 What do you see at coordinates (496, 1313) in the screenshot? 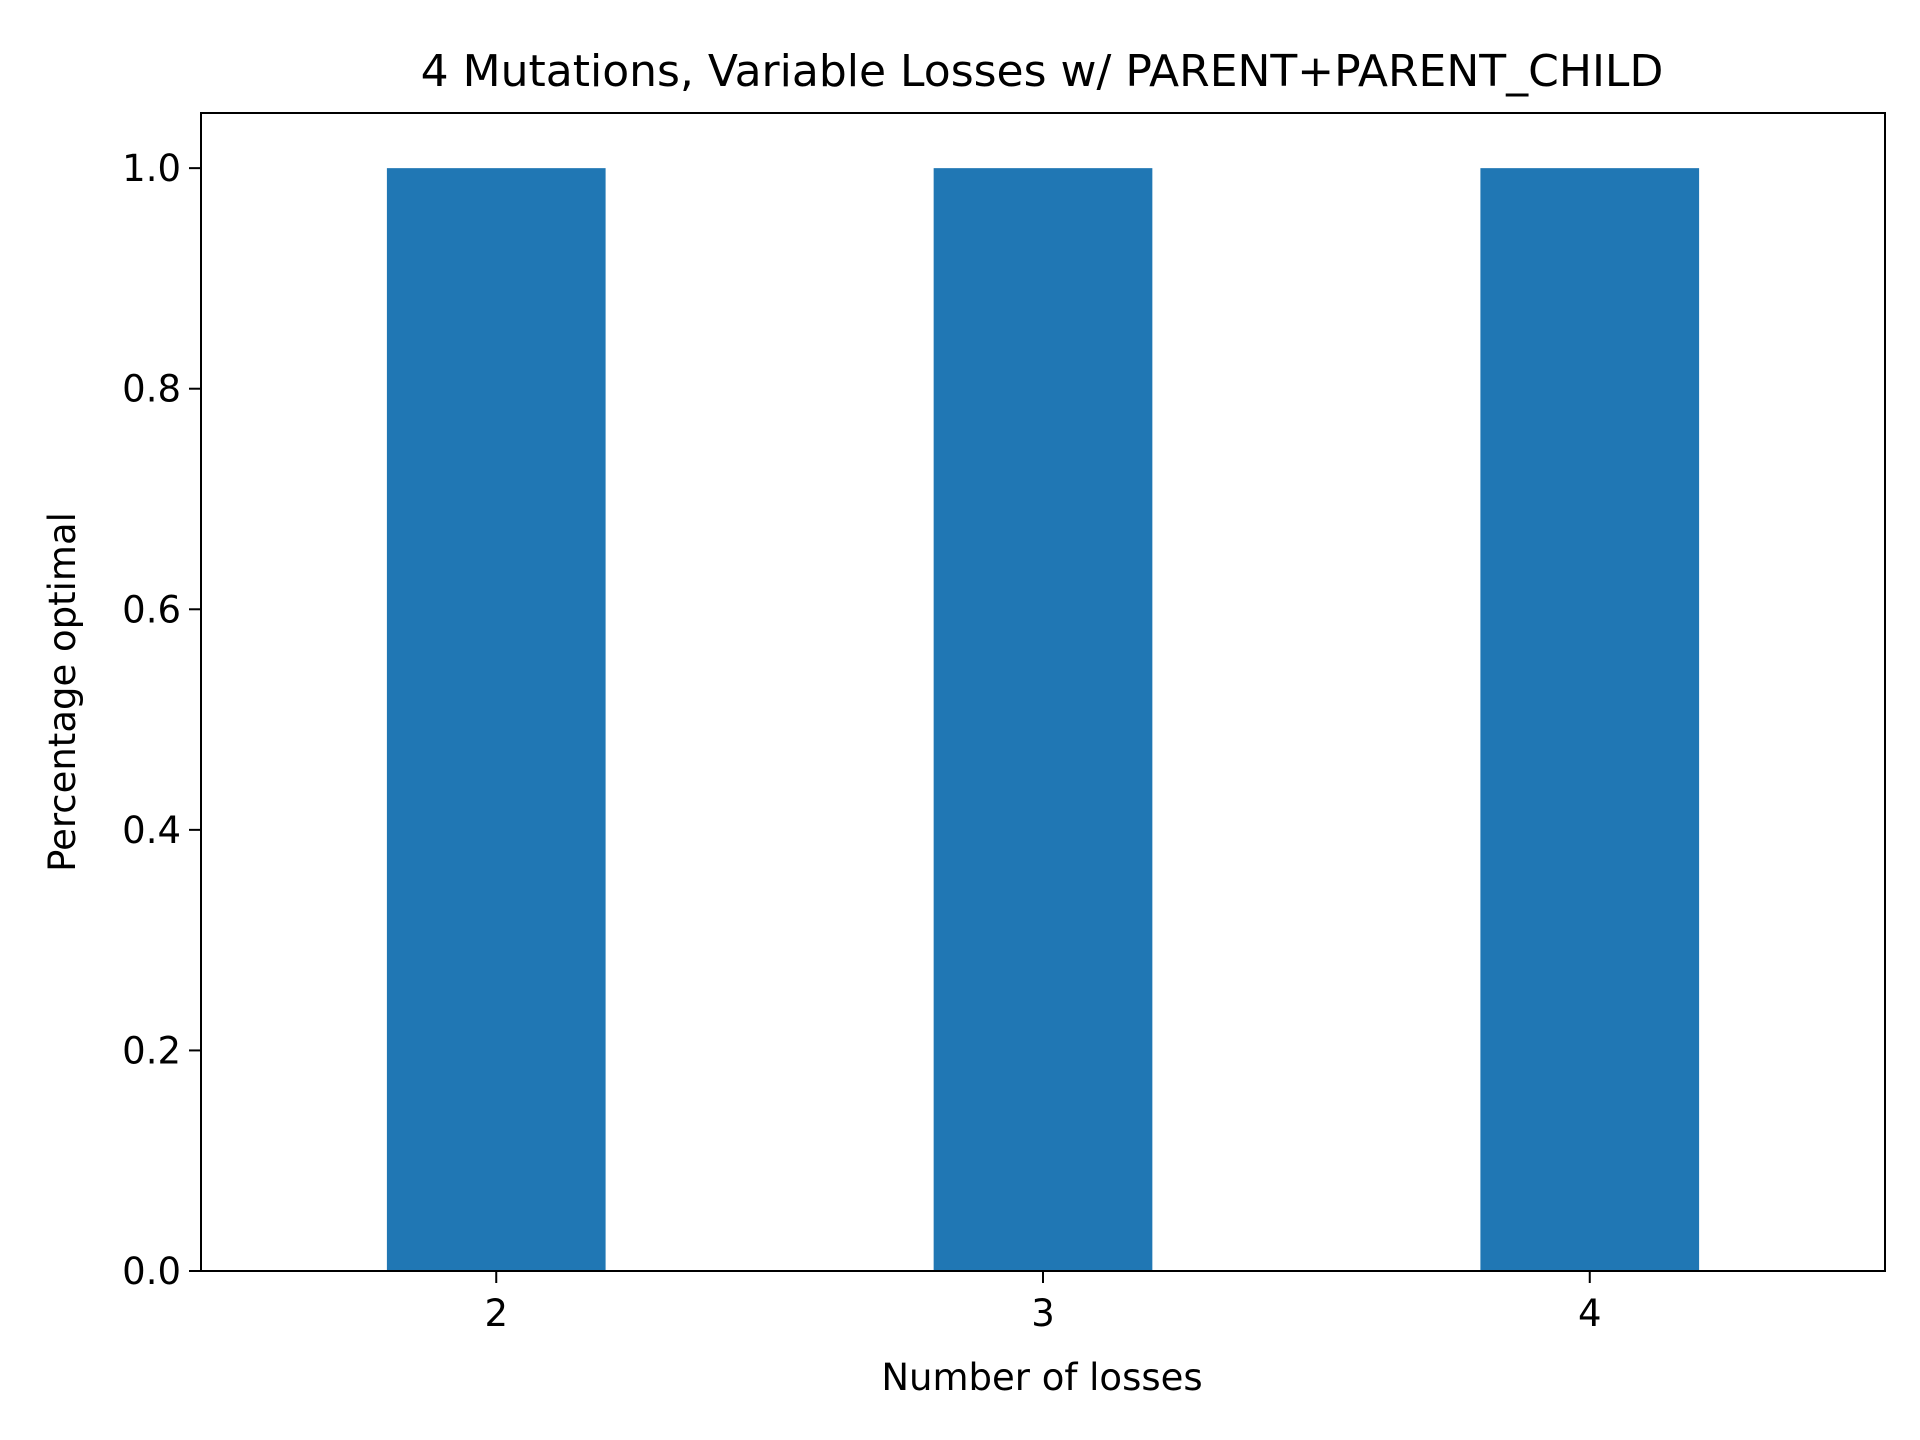
I see `x-tick-label: 2` at bounding box center [496, 1313].